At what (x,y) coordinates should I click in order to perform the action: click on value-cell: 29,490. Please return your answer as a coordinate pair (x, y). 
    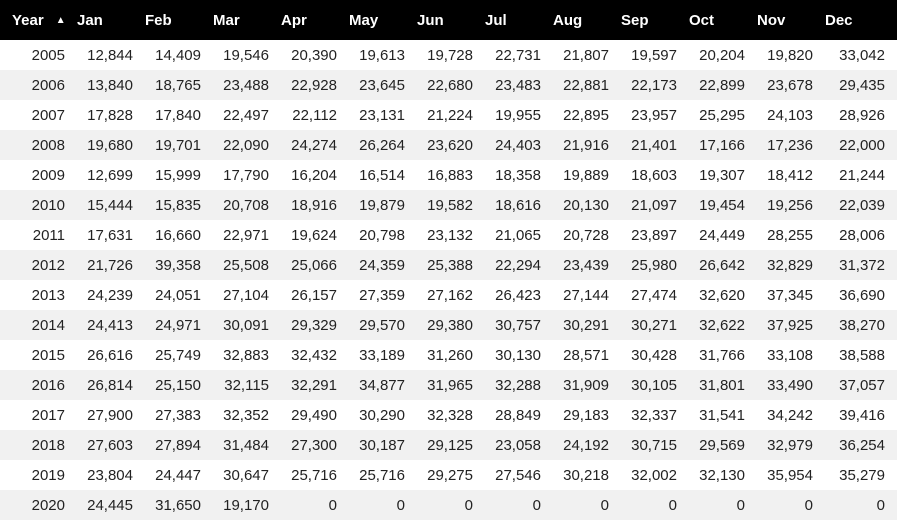
    Looking at the image, I should click on (314, 415).